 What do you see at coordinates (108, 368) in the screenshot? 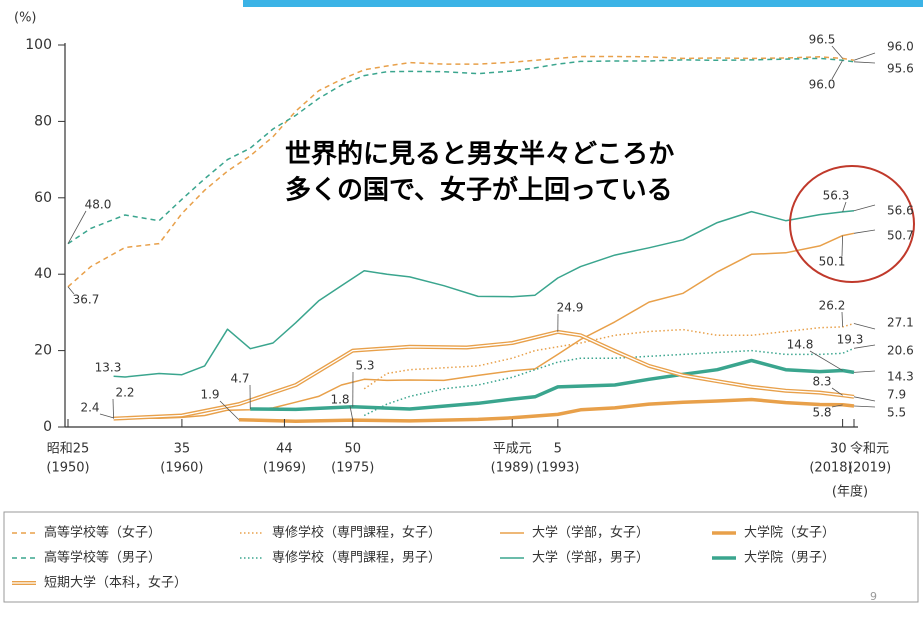
I see `data-label: 13.3` at bounding box center [108, 368].